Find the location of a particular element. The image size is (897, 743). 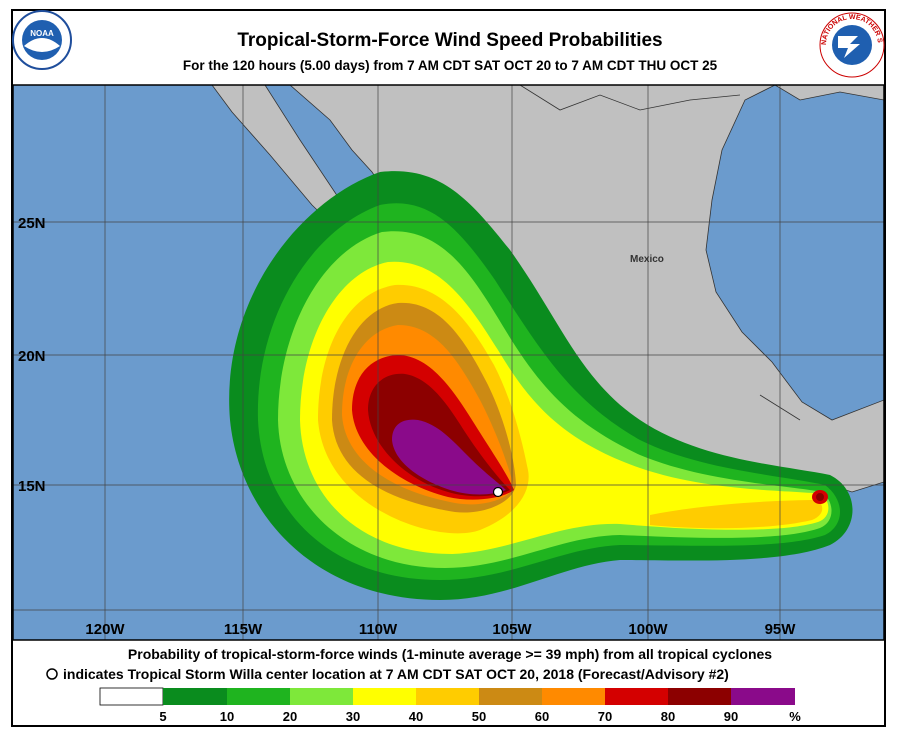

noaa-gull is located at coordinates (42, 45).